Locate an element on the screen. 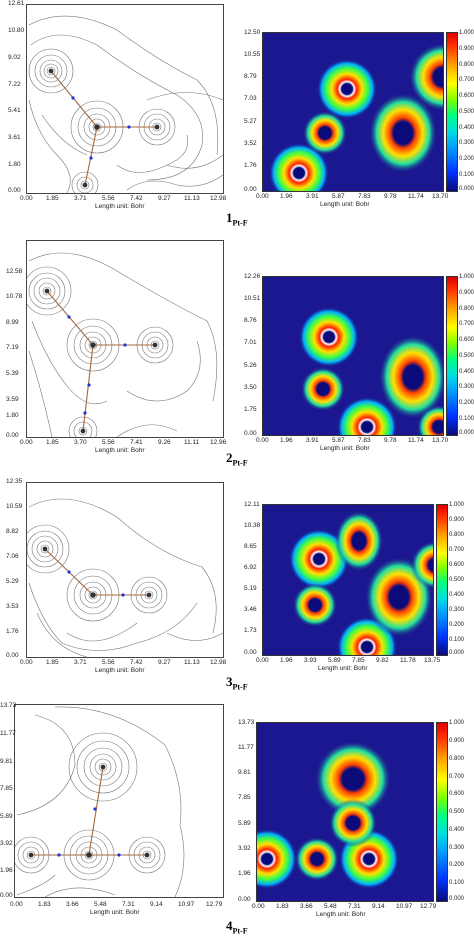  x-tick: 5.48 is located at coordinates (330, 906).